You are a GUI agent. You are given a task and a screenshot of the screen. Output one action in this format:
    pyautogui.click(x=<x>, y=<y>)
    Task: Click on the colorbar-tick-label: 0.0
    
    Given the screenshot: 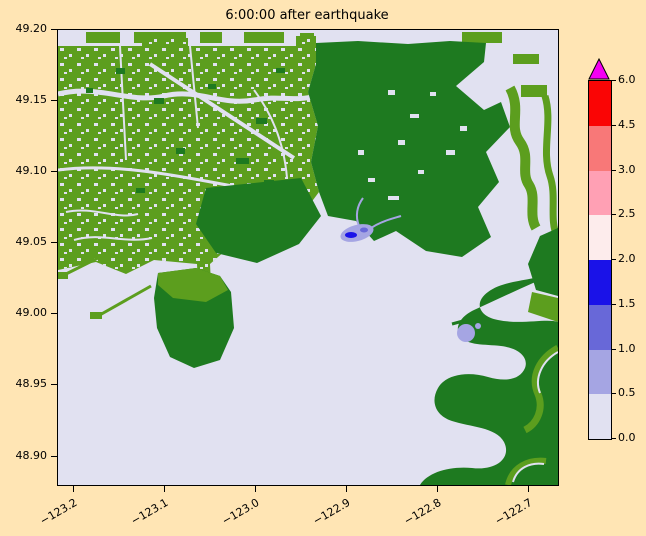 What is the action you would take?
    pyautogui.click(x=627, y=437)
    